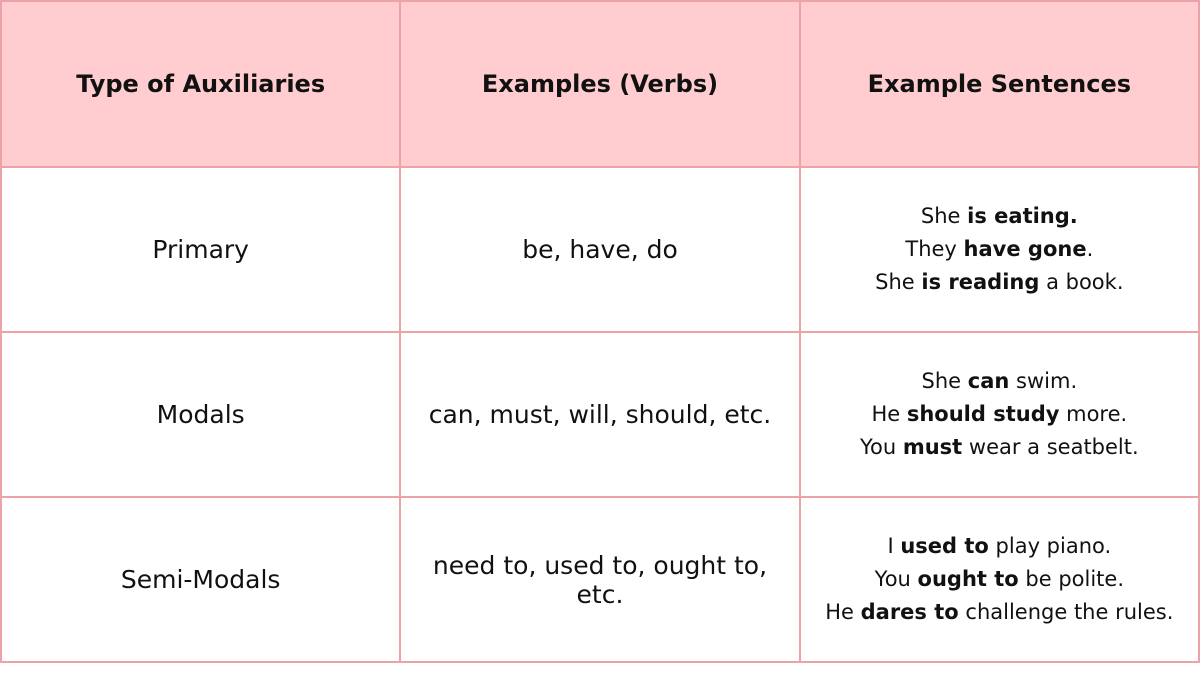 The width and height of the screenshot is (1200, 675). What do you see at coordinates (894, 546) in the screenshot?
I see `sentence-text: I` at bounding box center [894, 546].